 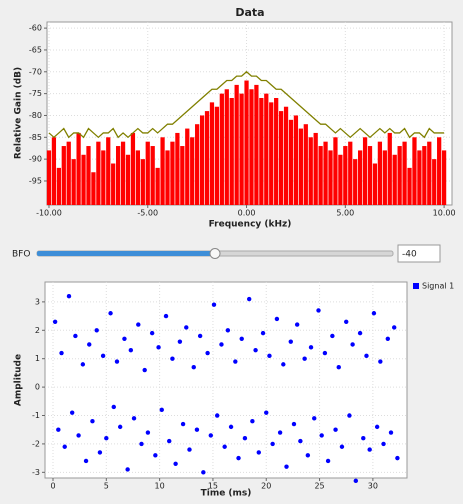 What do you see at coordinates (126, 253) in the screenshot?
I see `slider-fill` at bounding box center [126, 253].